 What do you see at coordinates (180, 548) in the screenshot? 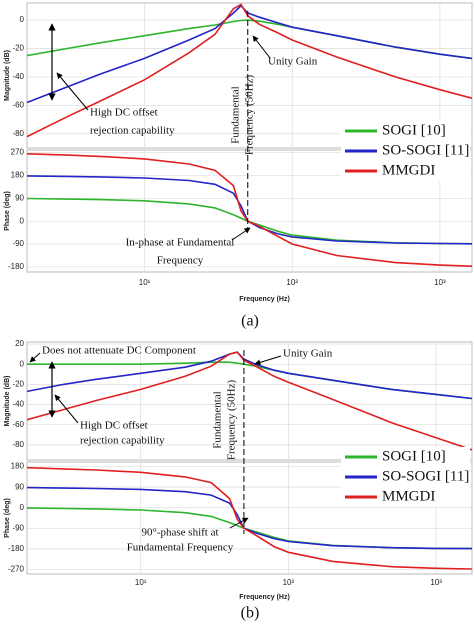
I see `annotation: Fundamental Frequency` at bounding box center [180, 548].